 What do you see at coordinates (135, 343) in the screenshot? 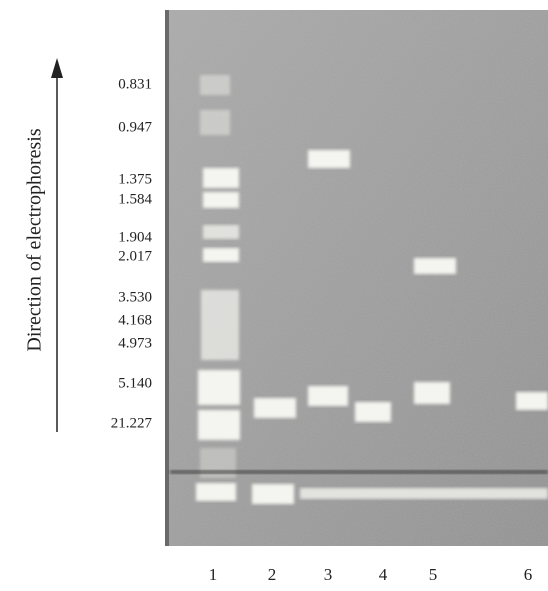
I see `marker-label: 4.973` at bounding box center [135, 343].